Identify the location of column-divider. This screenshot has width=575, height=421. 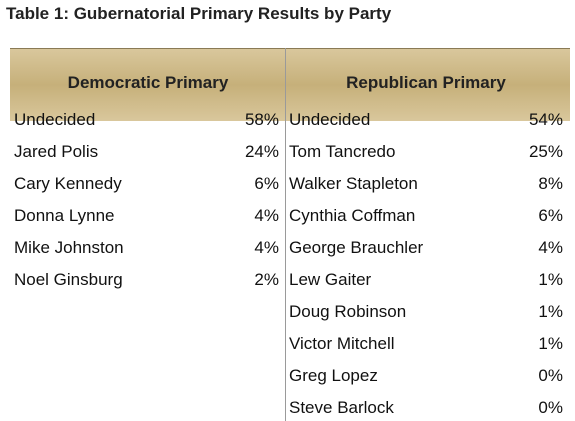
(285, 234).